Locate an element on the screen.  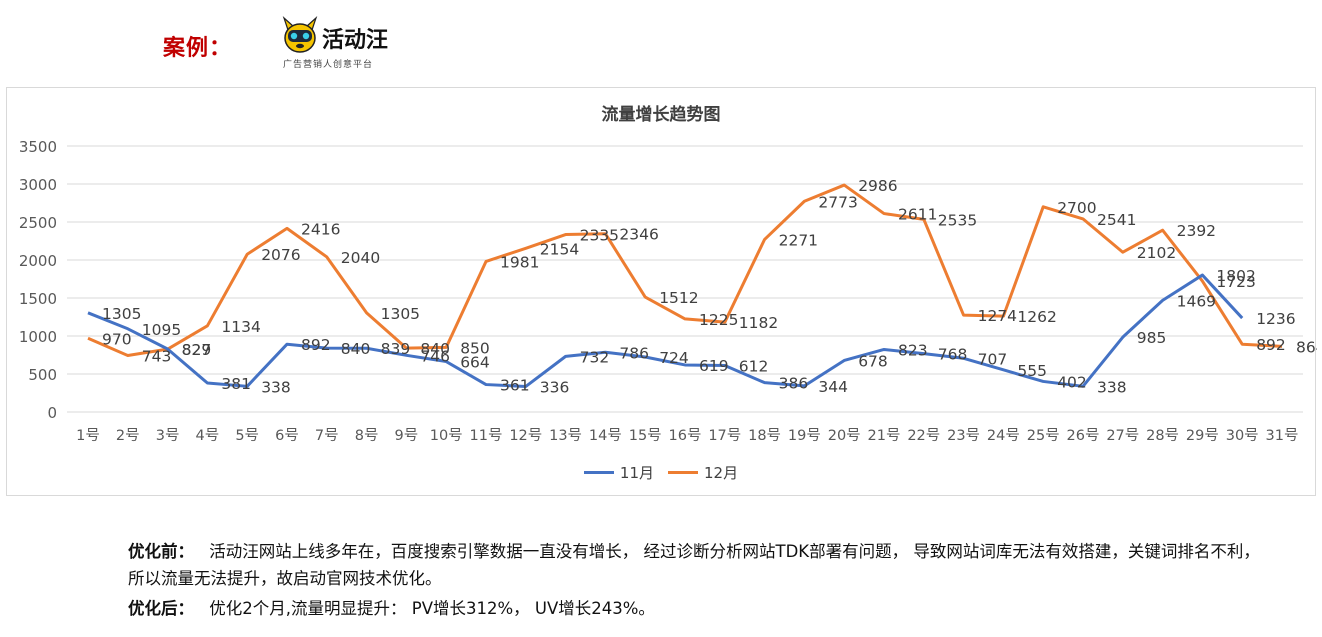
x-tick-label: 30号 is located at coordinates (1242, 436).